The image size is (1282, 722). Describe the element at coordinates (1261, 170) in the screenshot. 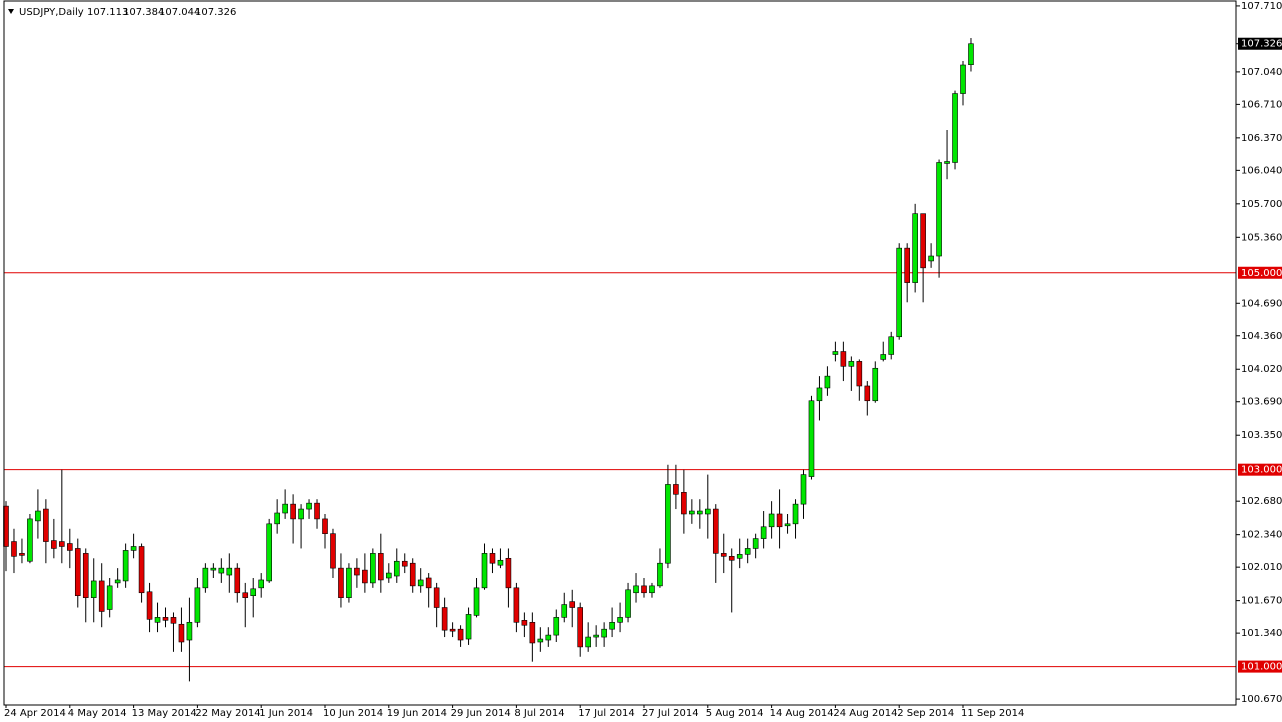

I see `y-tick-label: 106.040` at that location.